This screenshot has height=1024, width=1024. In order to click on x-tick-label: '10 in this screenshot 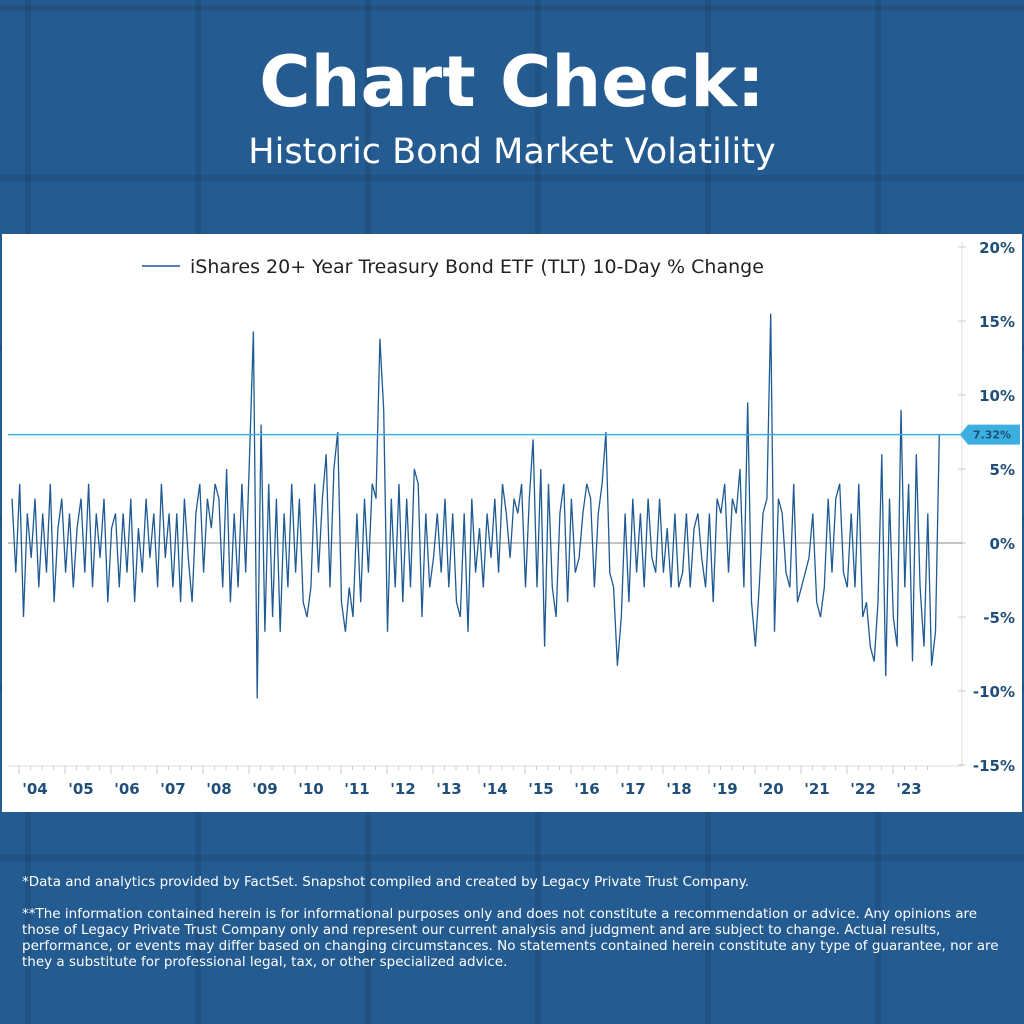, I will do `click(310, 789)`.